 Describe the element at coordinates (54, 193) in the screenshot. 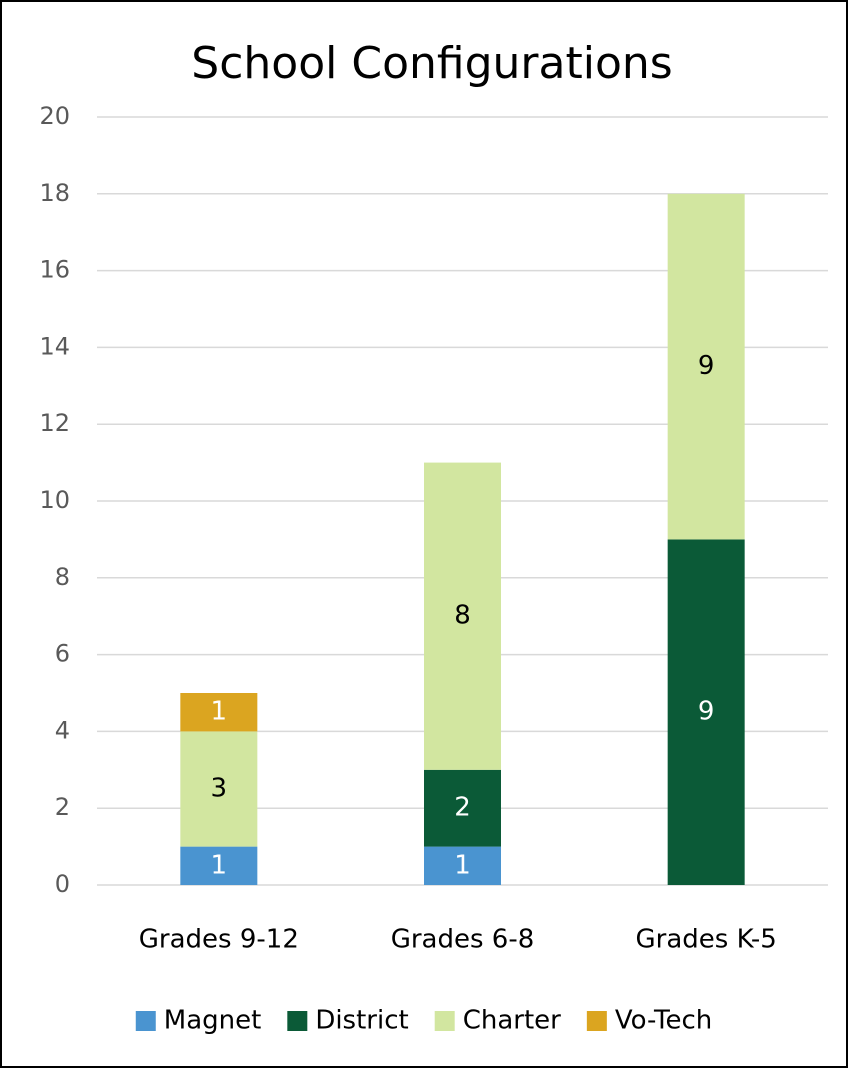

I see `y-tick-label: 18` at that location.